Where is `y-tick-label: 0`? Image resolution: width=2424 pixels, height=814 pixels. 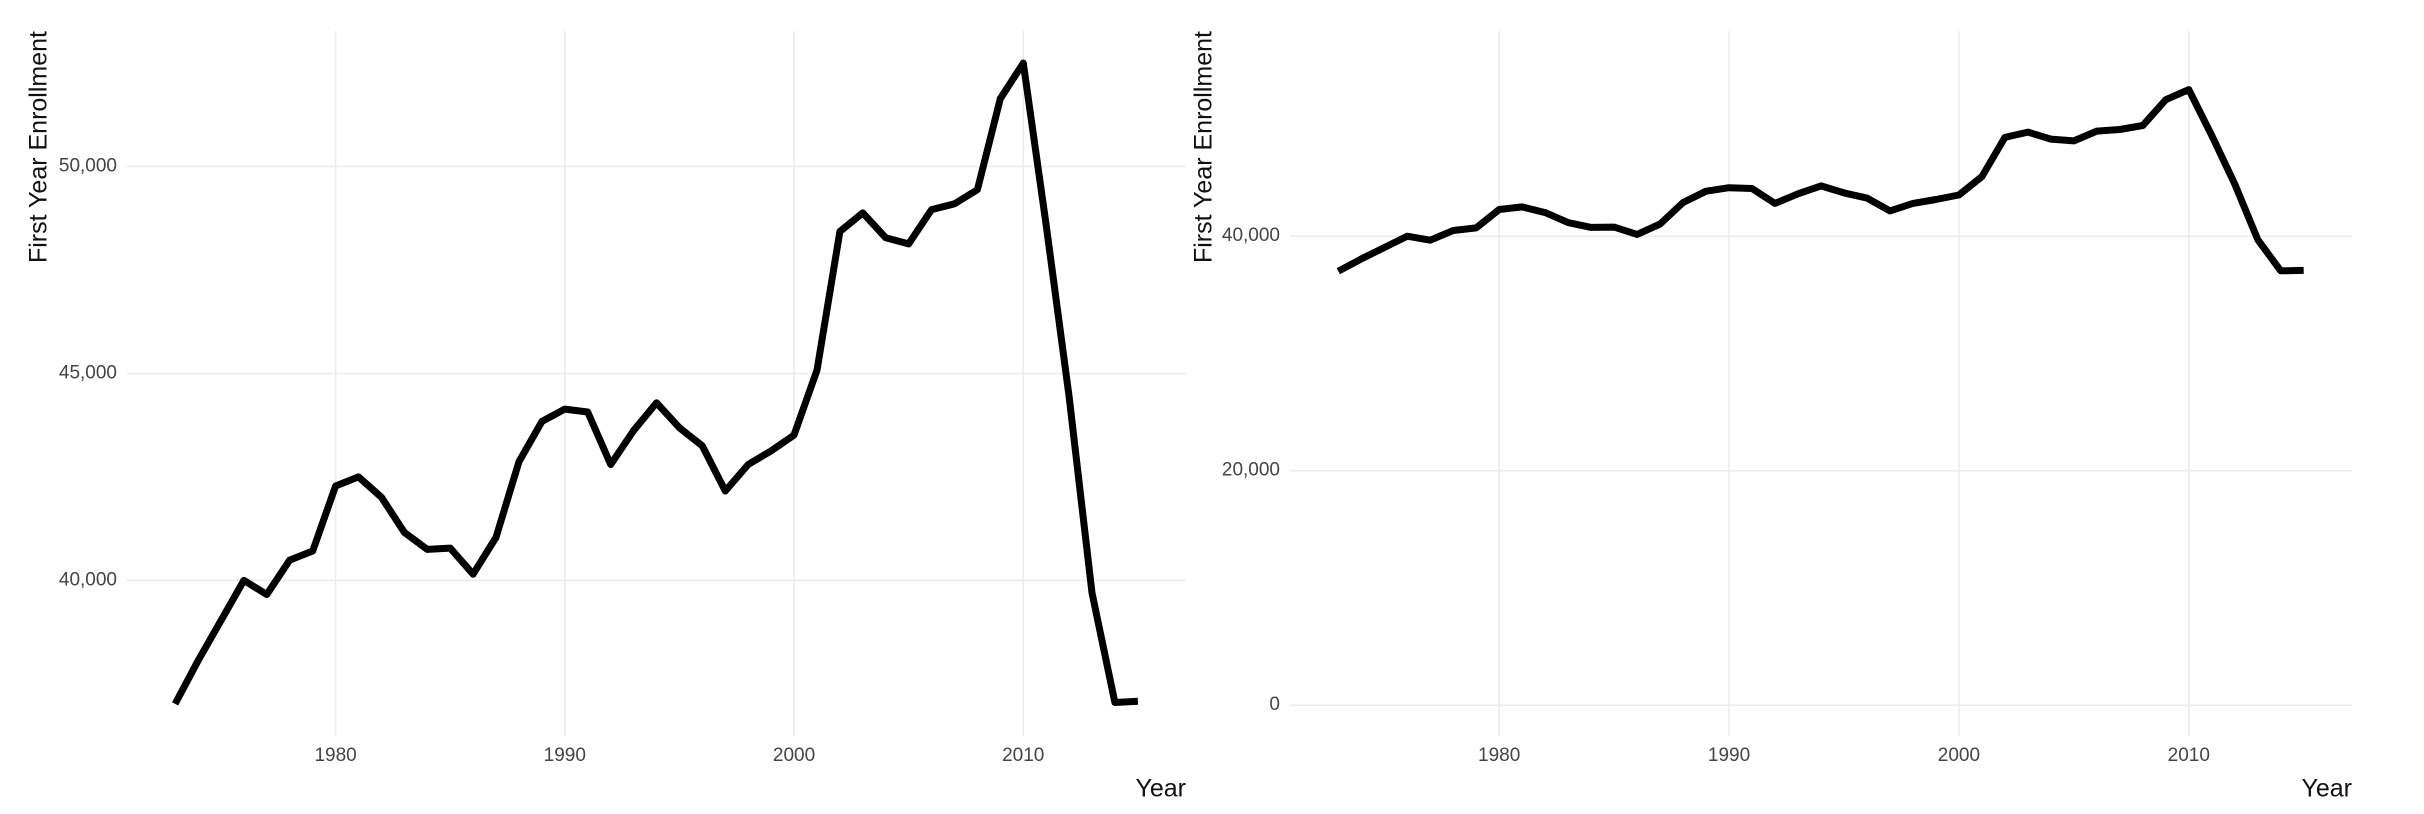 y-tick-label: 0 is located at coordinates (1274, 704).